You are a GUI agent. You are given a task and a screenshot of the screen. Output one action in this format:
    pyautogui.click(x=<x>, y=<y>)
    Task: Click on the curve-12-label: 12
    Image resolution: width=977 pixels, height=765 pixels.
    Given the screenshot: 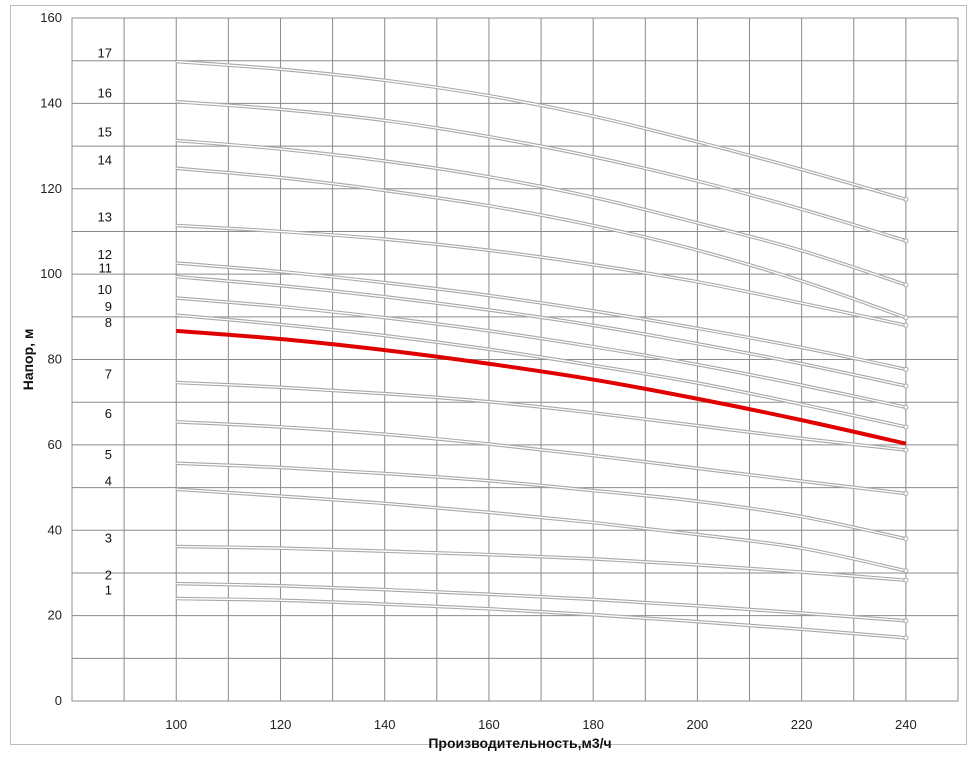 What is the action you would take?
    pyautogui.click(x=105, y=254)
    